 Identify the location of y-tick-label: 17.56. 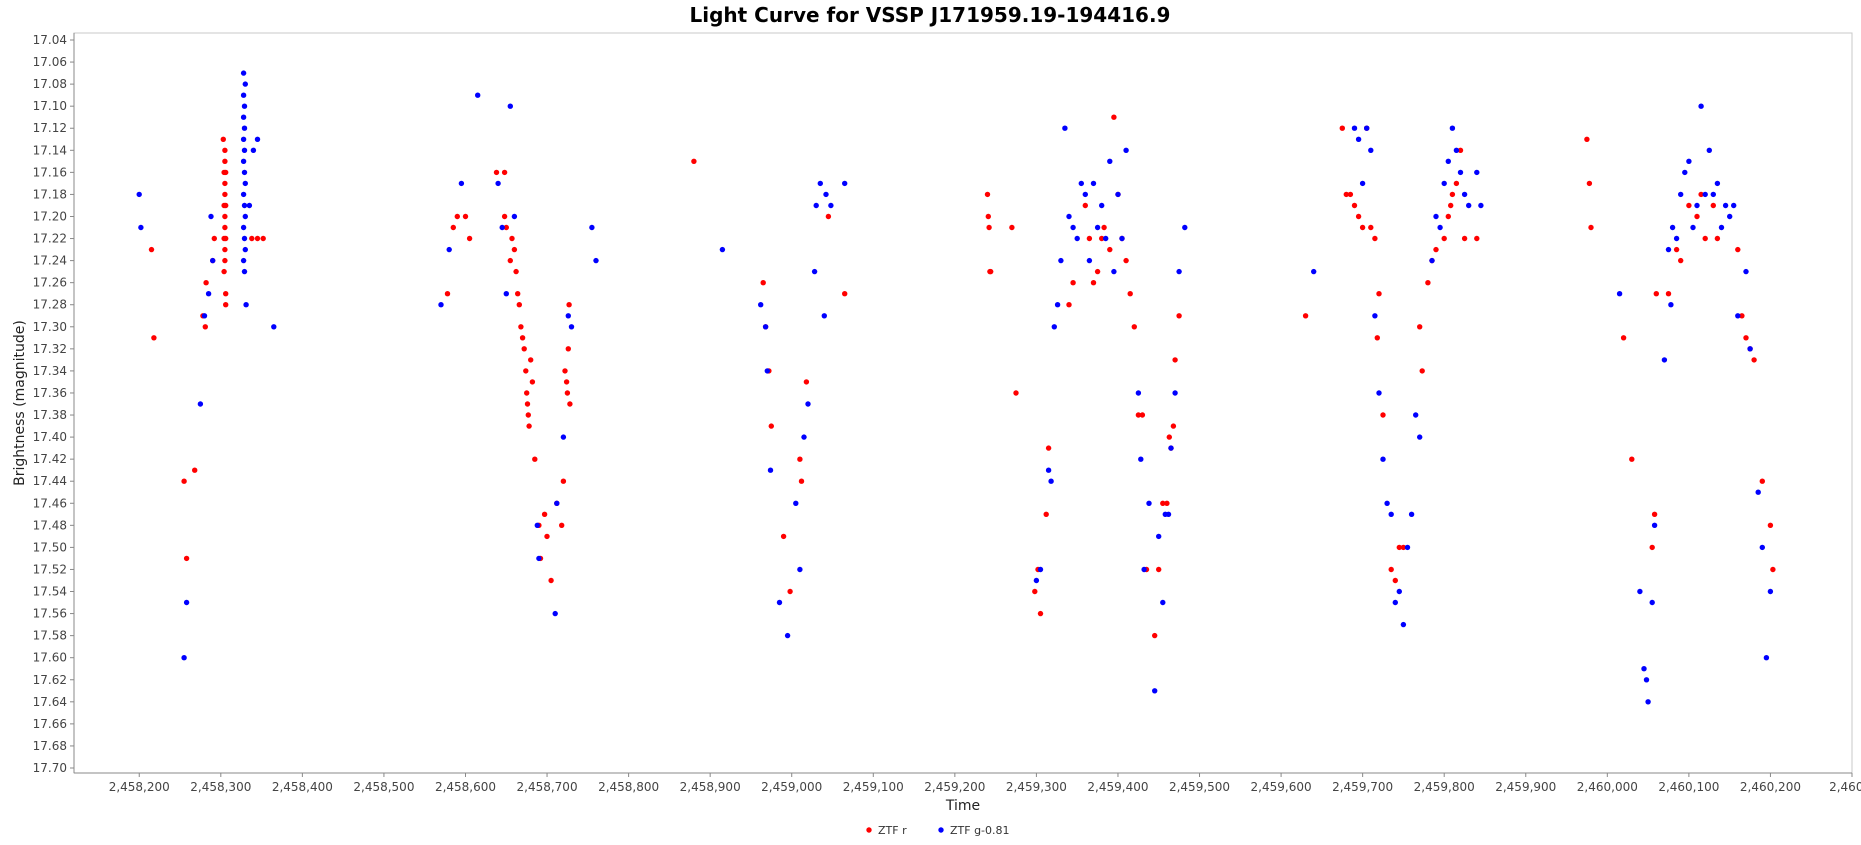
(50, 614).